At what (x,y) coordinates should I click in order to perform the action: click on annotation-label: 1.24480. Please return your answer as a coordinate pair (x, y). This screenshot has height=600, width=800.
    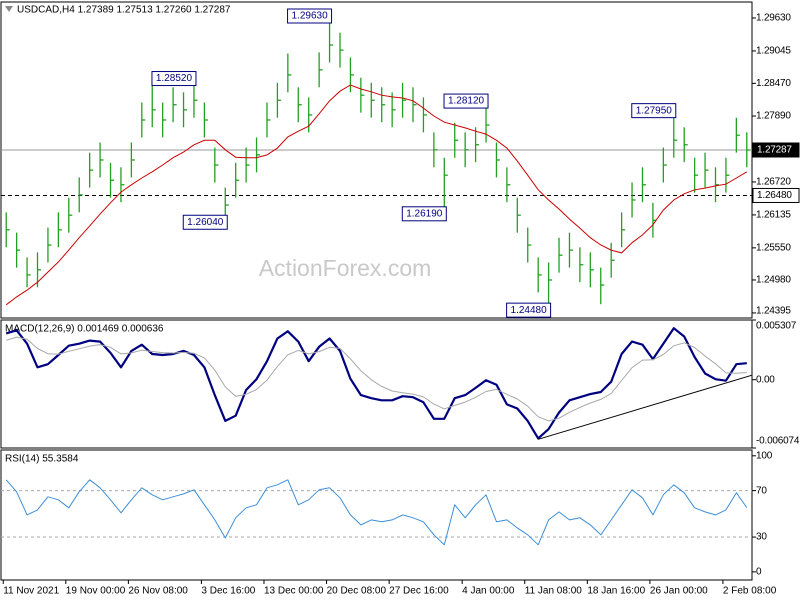
    Looking at the image, I should click on (529, 310).